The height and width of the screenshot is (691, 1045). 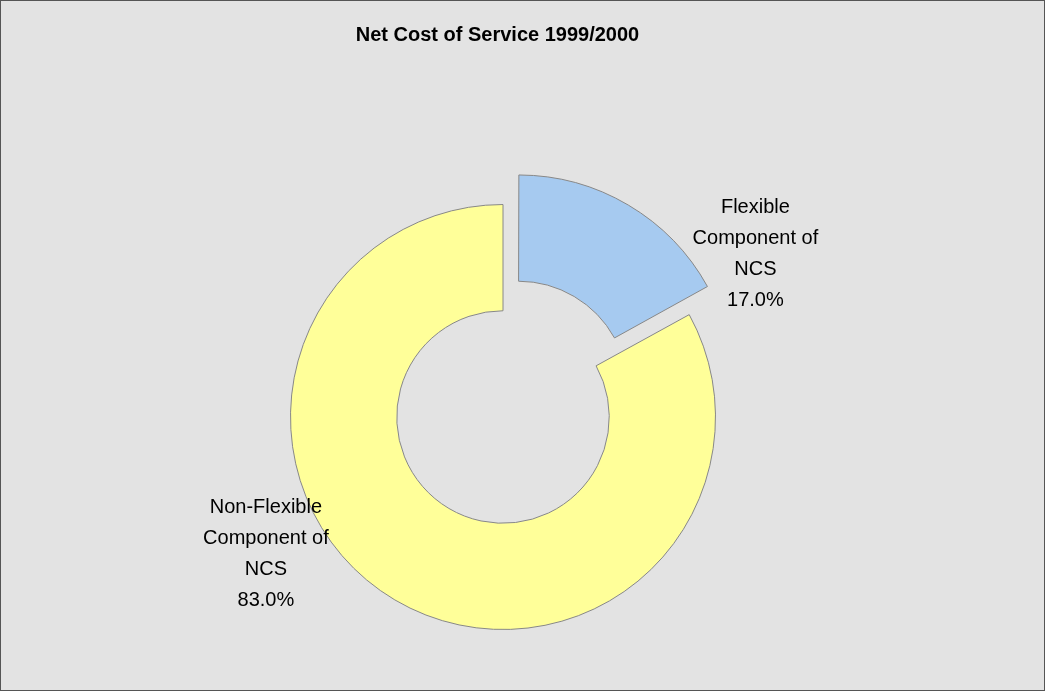 I want to click on slice-label: Non-Flexible Component of NCS, so click(x=266, y=537).